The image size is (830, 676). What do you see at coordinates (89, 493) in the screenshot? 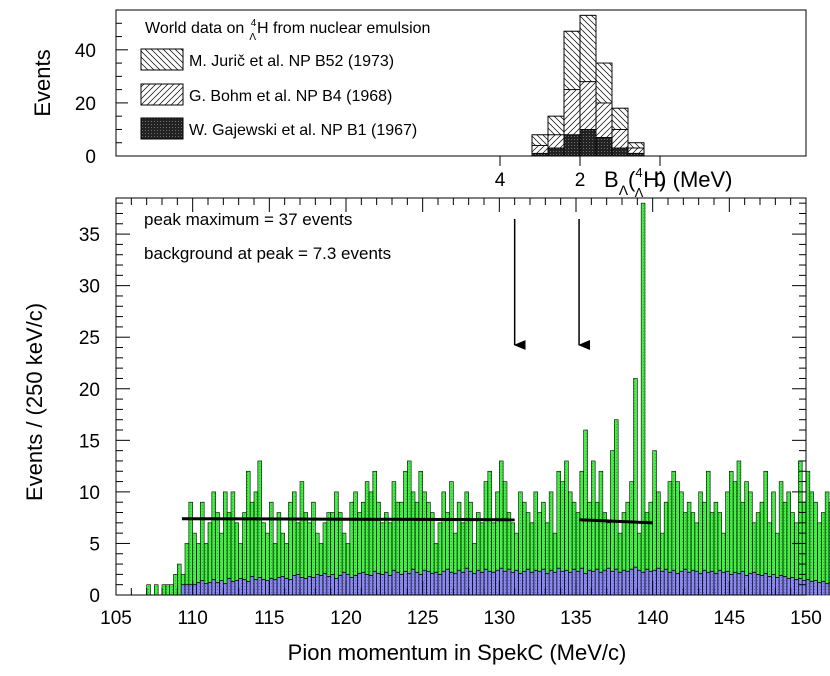
I see `bottom-y-tick-label: 10` at bounding box center [89, 493].